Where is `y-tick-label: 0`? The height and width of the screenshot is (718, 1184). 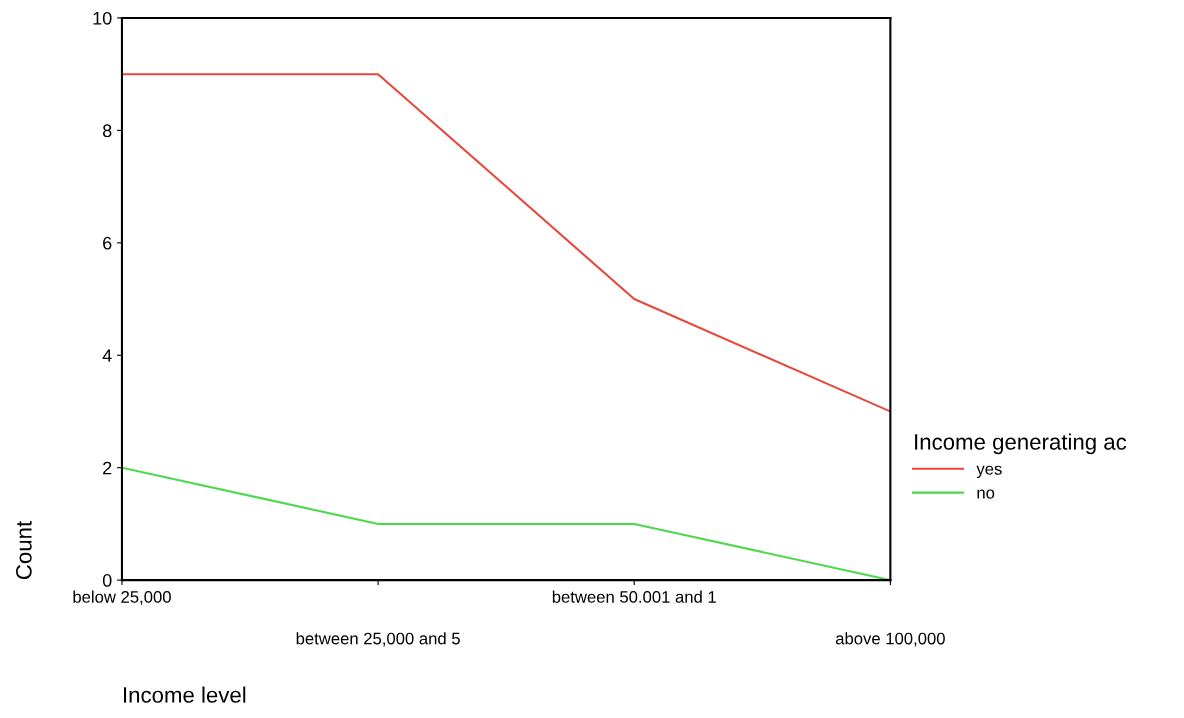 y-tick-label: 0 is located at coordinates (107, 580).